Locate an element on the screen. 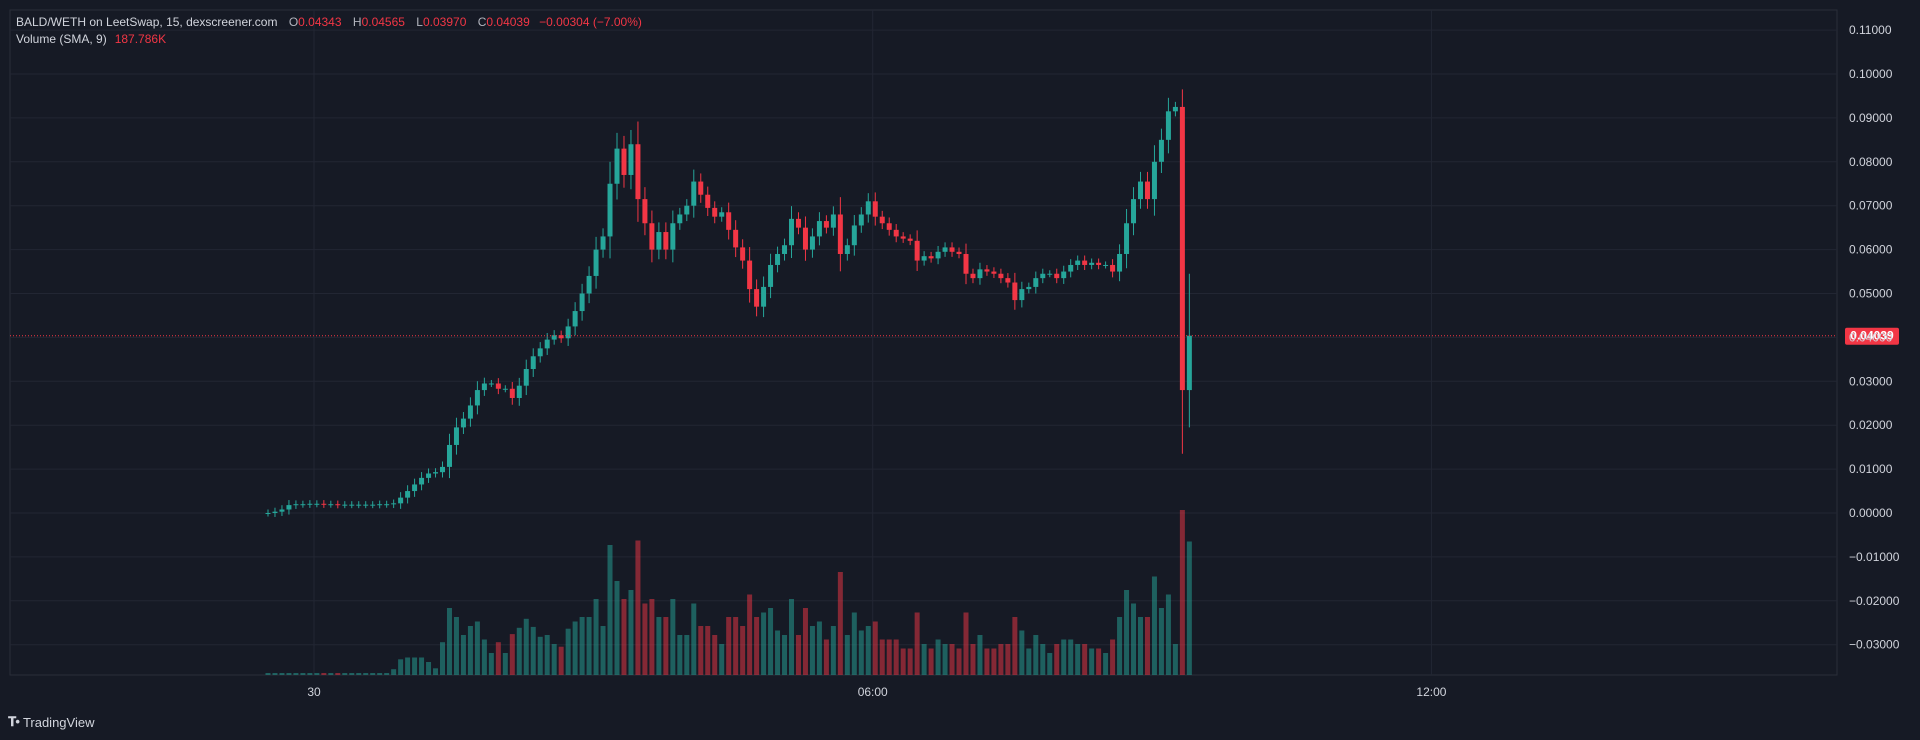  price-tick-label: −0.02000 is located at coordinates (1874, 601).